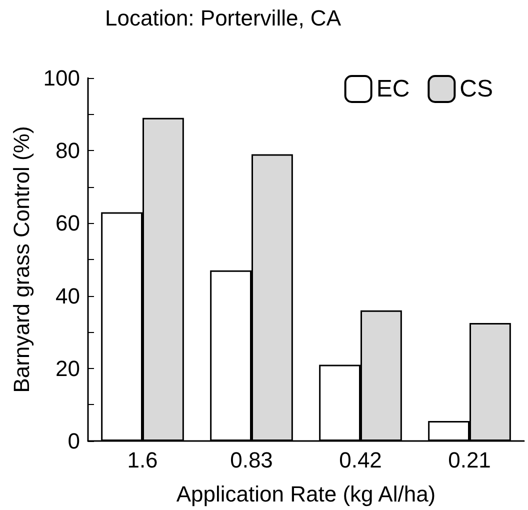 Image resolution: width=528 pixels, height=510 pixels. Describe the element at coordinates (21, 259) in the screenshot. I see `y-axis-title: Barnyard grass Control (%)` at that location.